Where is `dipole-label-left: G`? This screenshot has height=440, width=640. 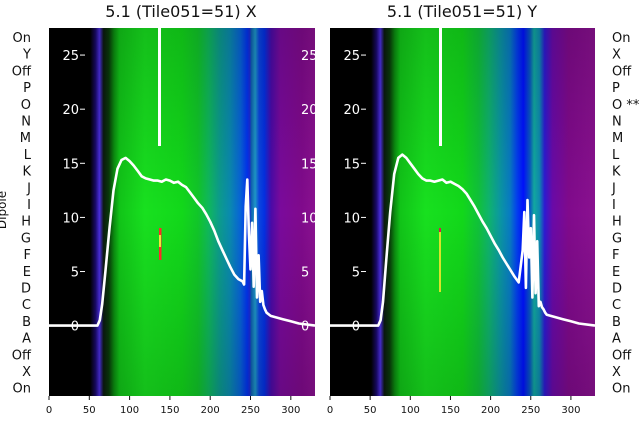
dipole-label-left: G is located at coordinates (26, 238).